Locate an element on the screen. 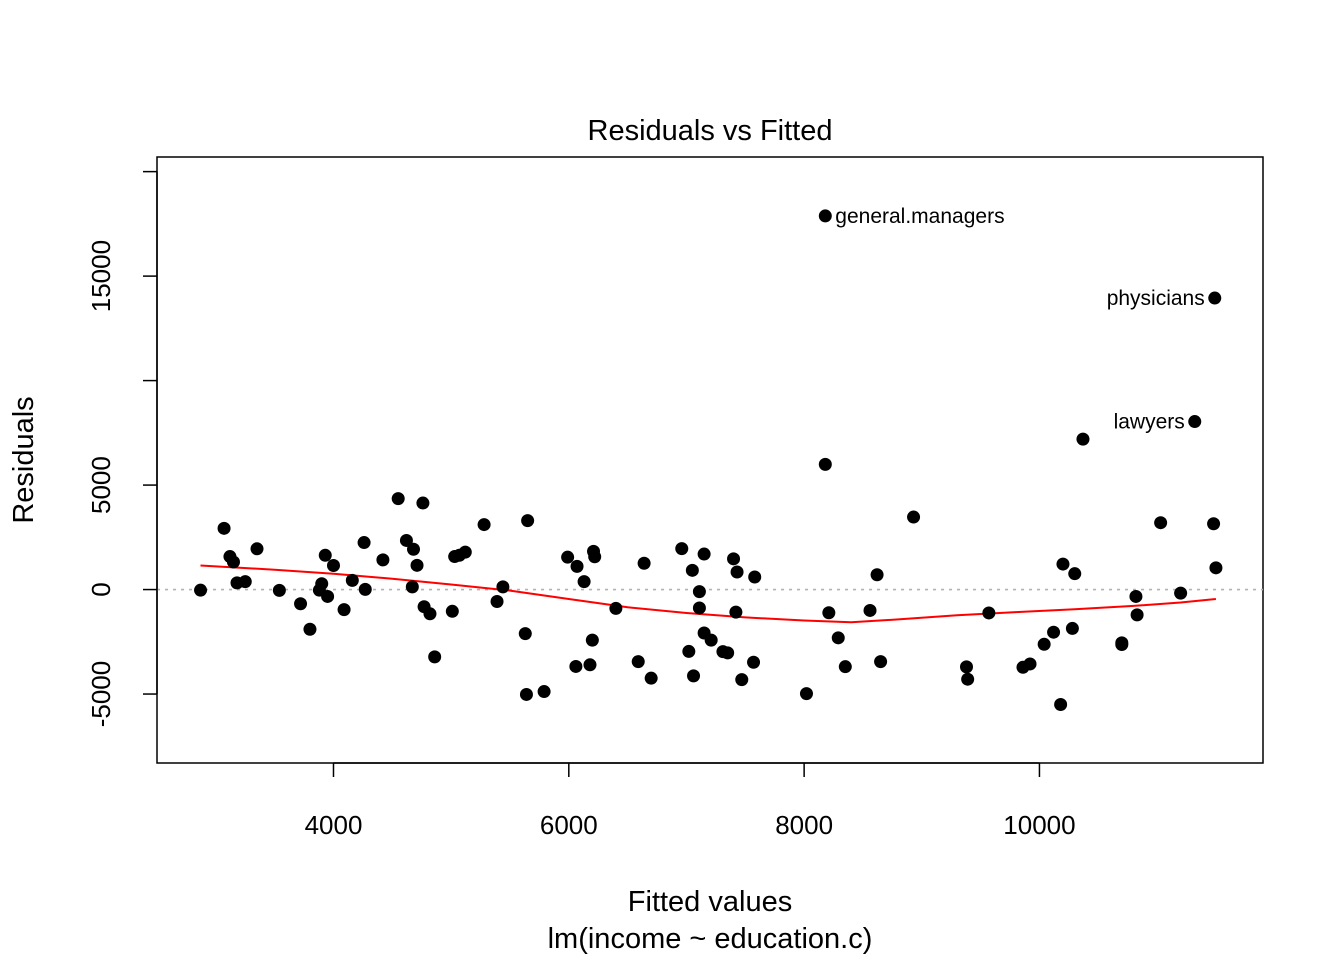 This screenshot has height=960, width=1344. x-tick-label: 8000 is located at coordinates (804, 825).